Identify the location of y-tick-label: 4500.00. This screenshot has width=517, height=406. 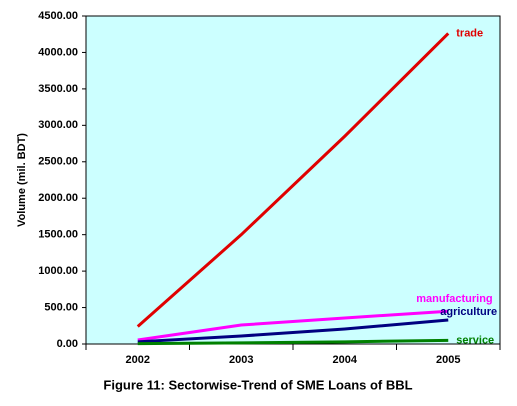
(58, 16).